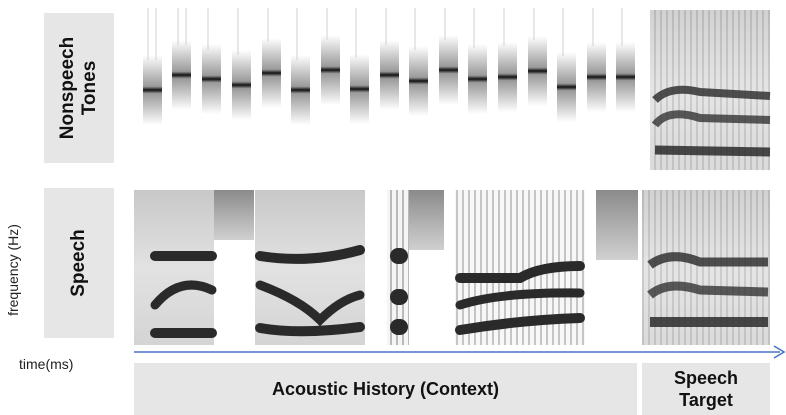  I want to click on speech-target-label: Speech Target, so click(706, 389).